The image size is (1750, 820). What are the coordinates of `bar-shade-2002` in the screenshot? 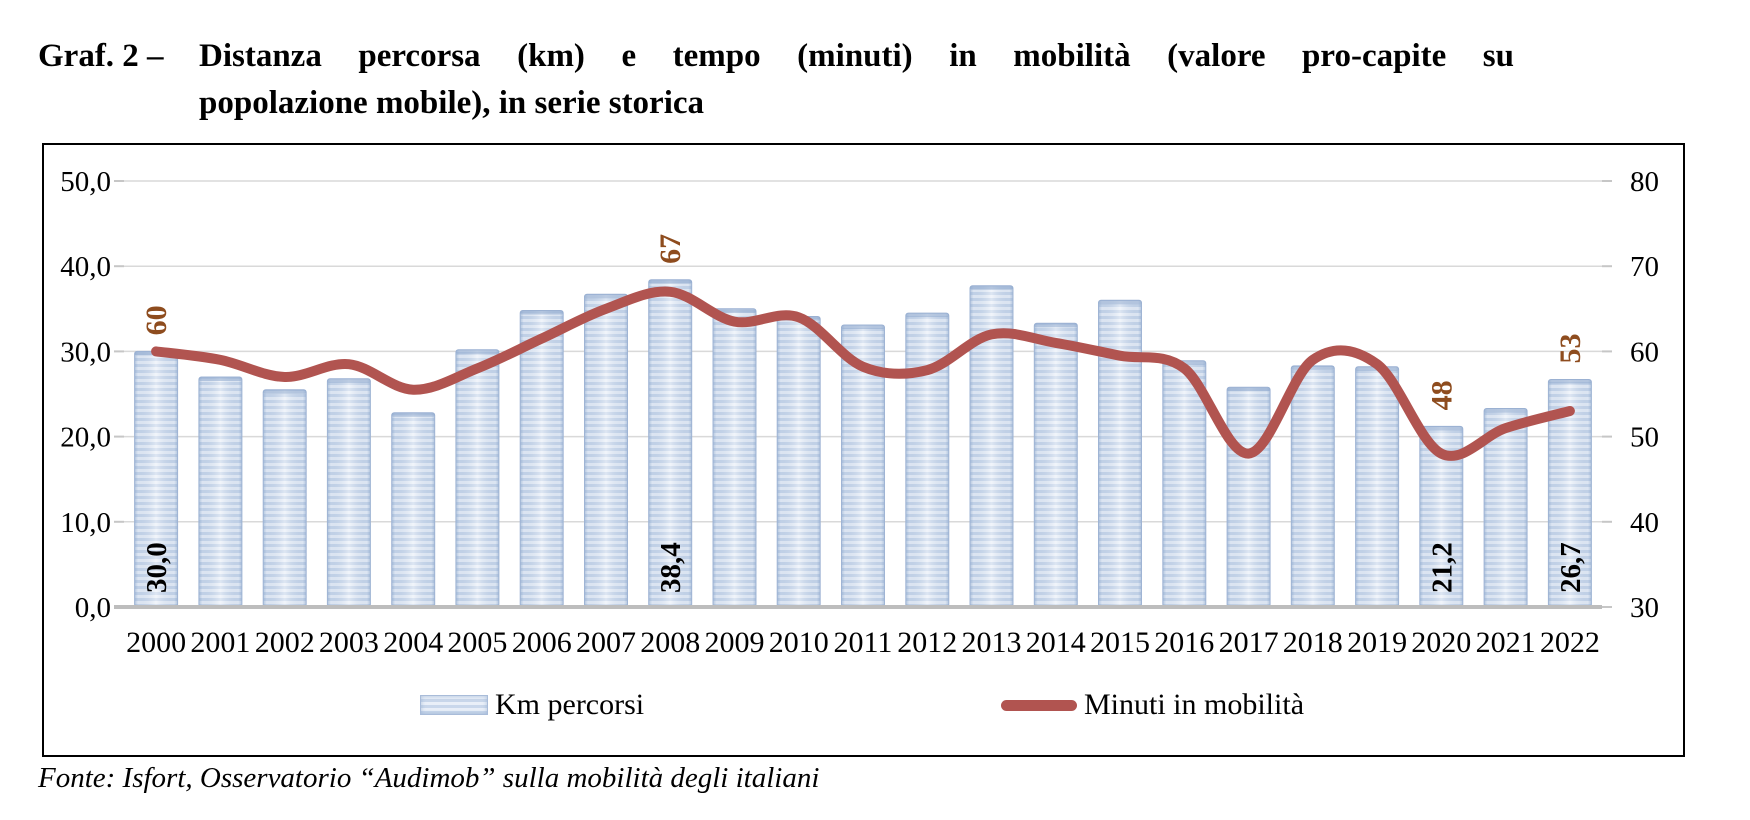 It's located at (284, 498).